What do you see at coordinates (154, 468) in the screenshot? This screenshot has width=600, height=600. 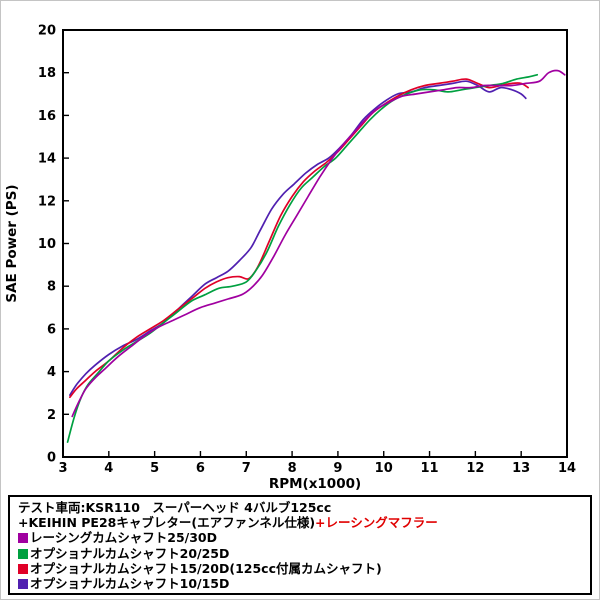 I see `x-tick-label: 5` at bounding box center [154, 468].